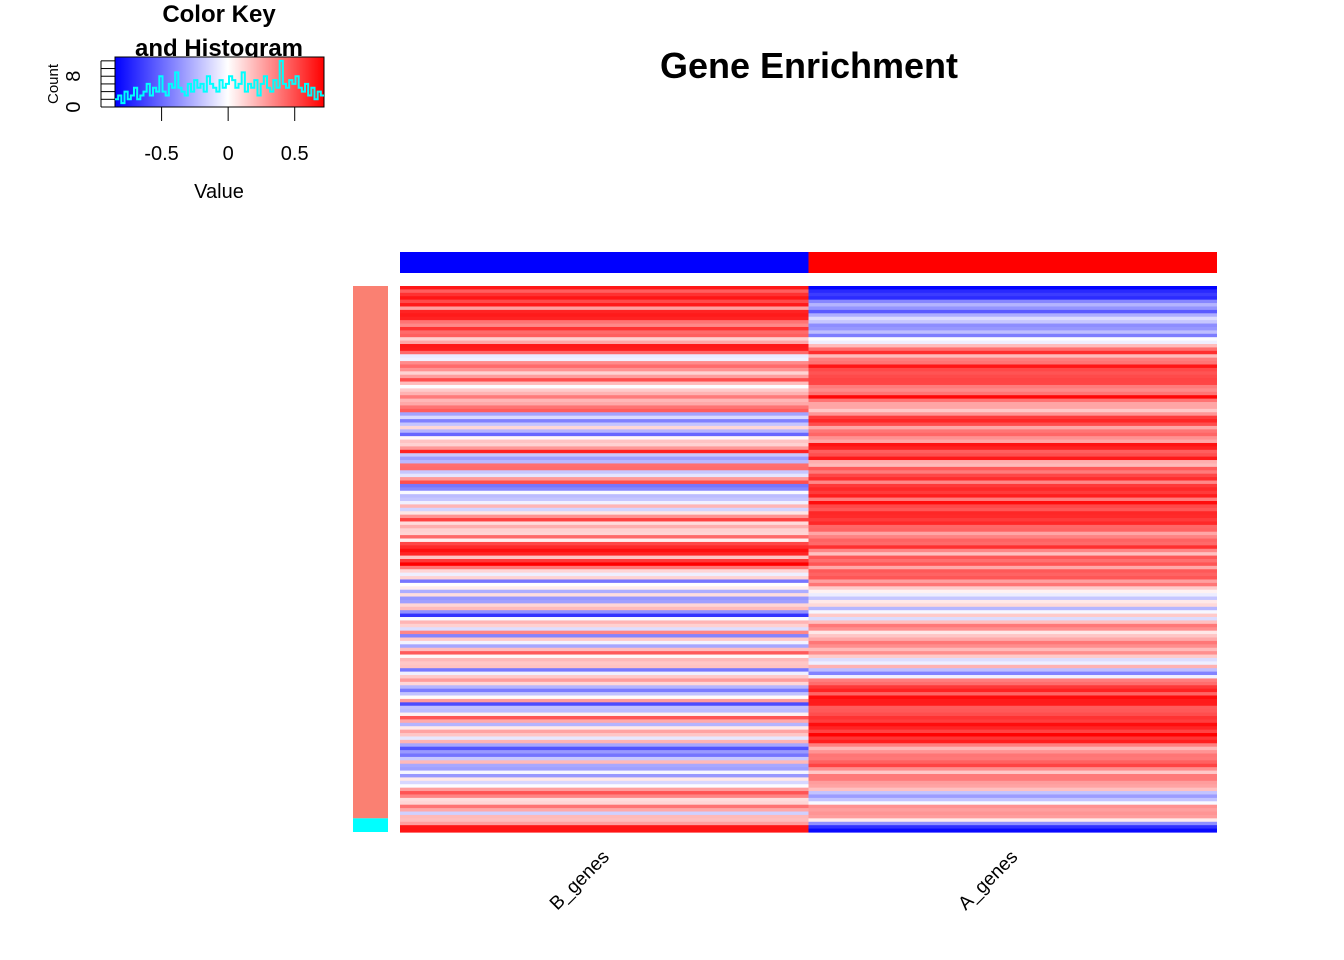  Describe the element at coordinates (53, 83) in the screenshot. I see `histogram-ylabel: Count` at that location.